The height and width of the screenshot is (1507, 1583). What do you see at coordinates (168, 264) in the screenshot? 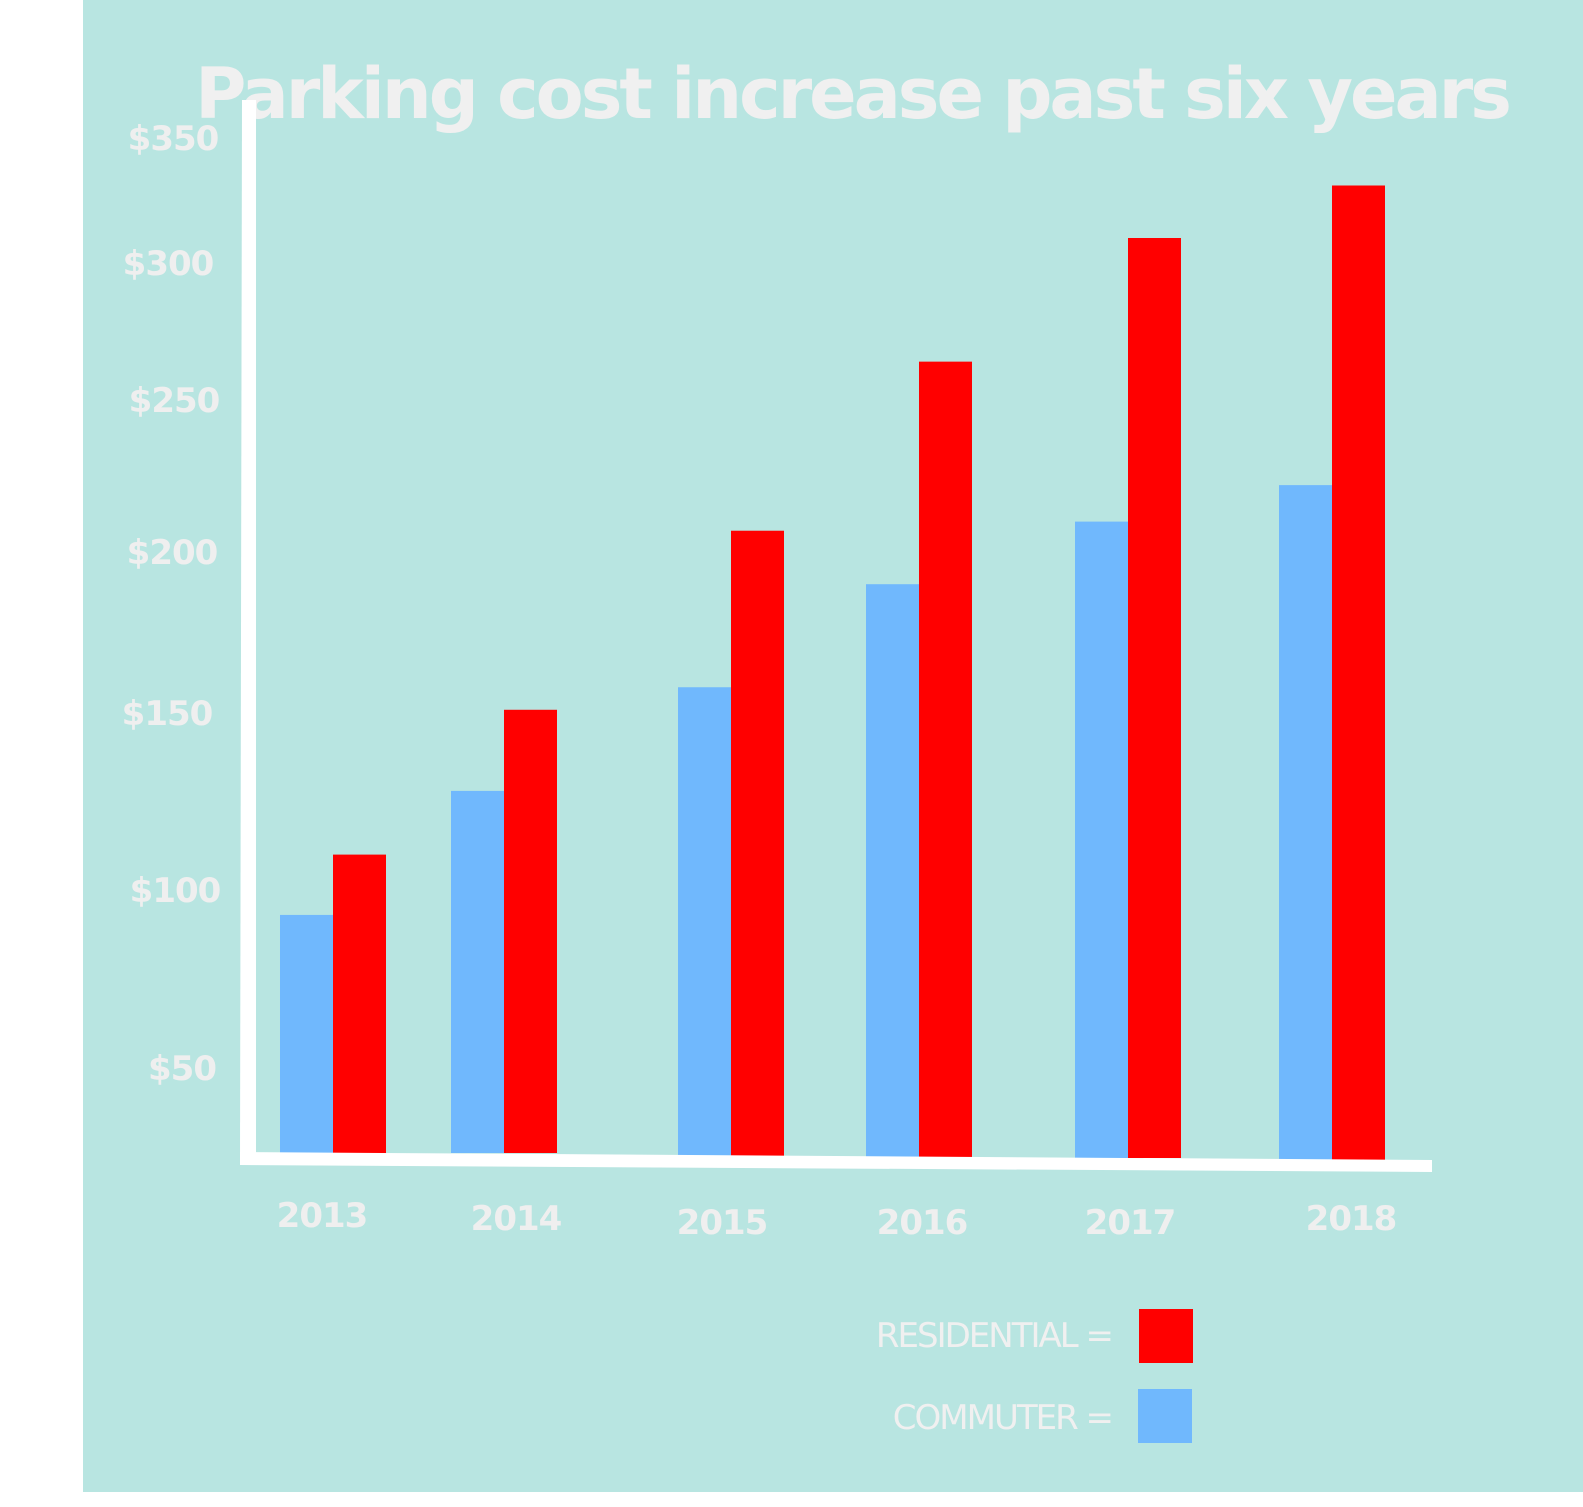
I see `y-tick-label: $300` at bounding box center [168, 264].